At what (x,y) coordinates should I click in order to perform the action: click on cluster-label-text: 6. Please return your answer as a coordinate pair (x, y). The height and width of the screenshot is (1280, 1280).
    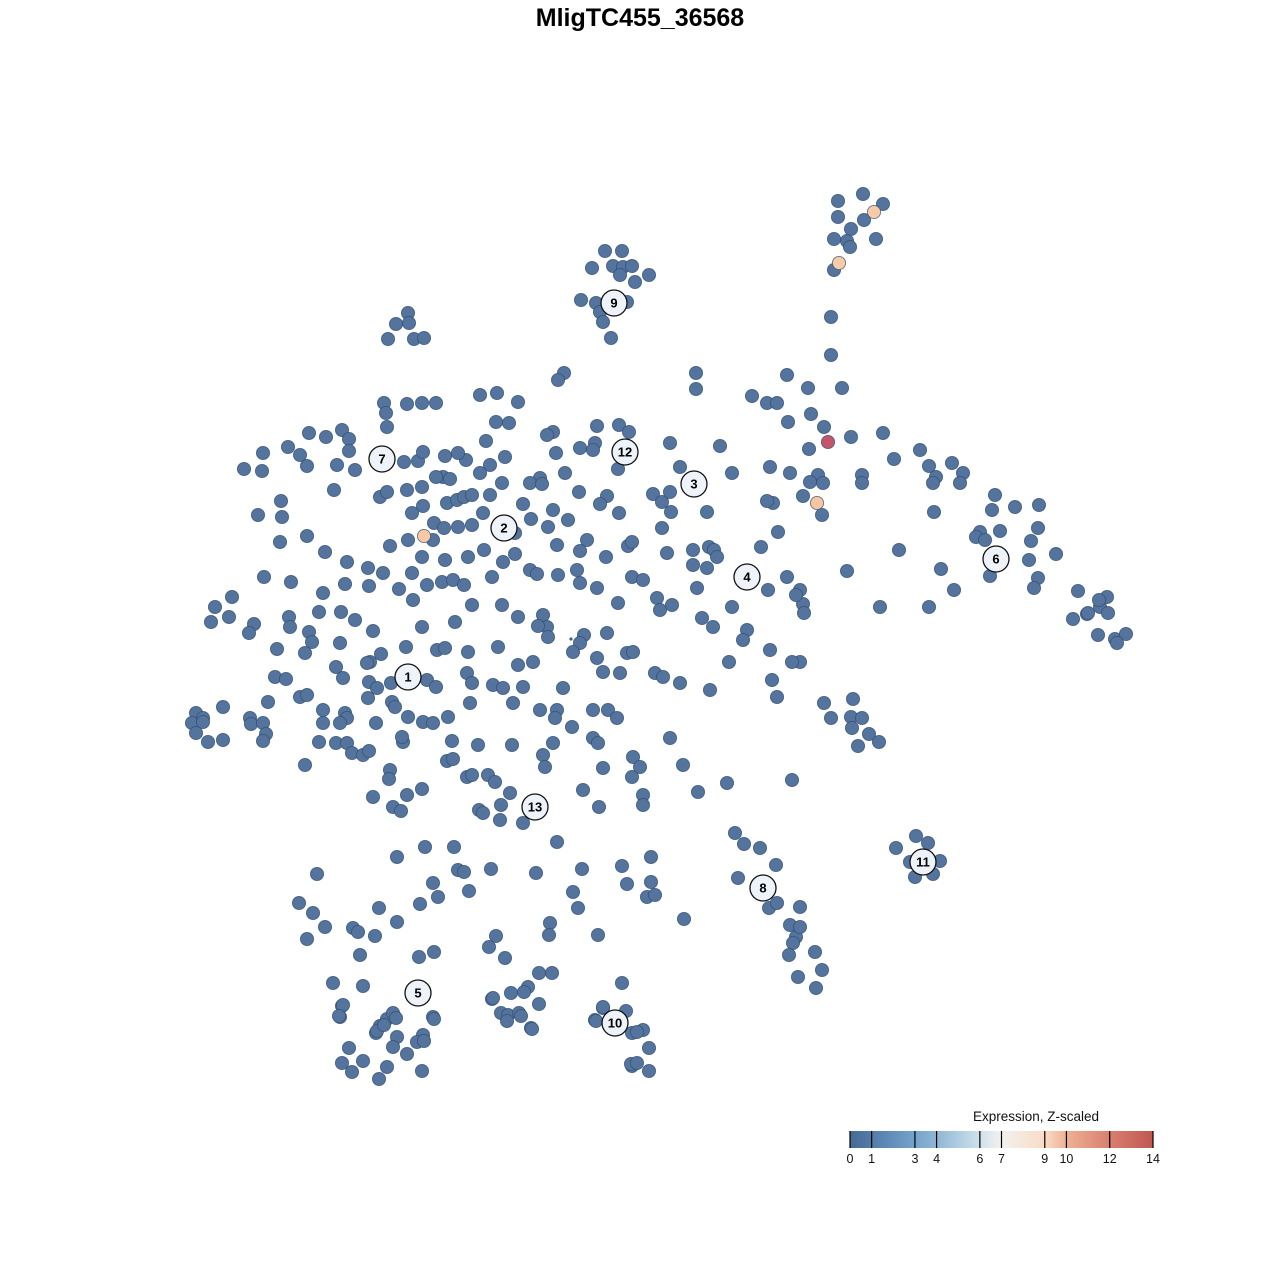
    Looking at the image, I should click on (995, 559).